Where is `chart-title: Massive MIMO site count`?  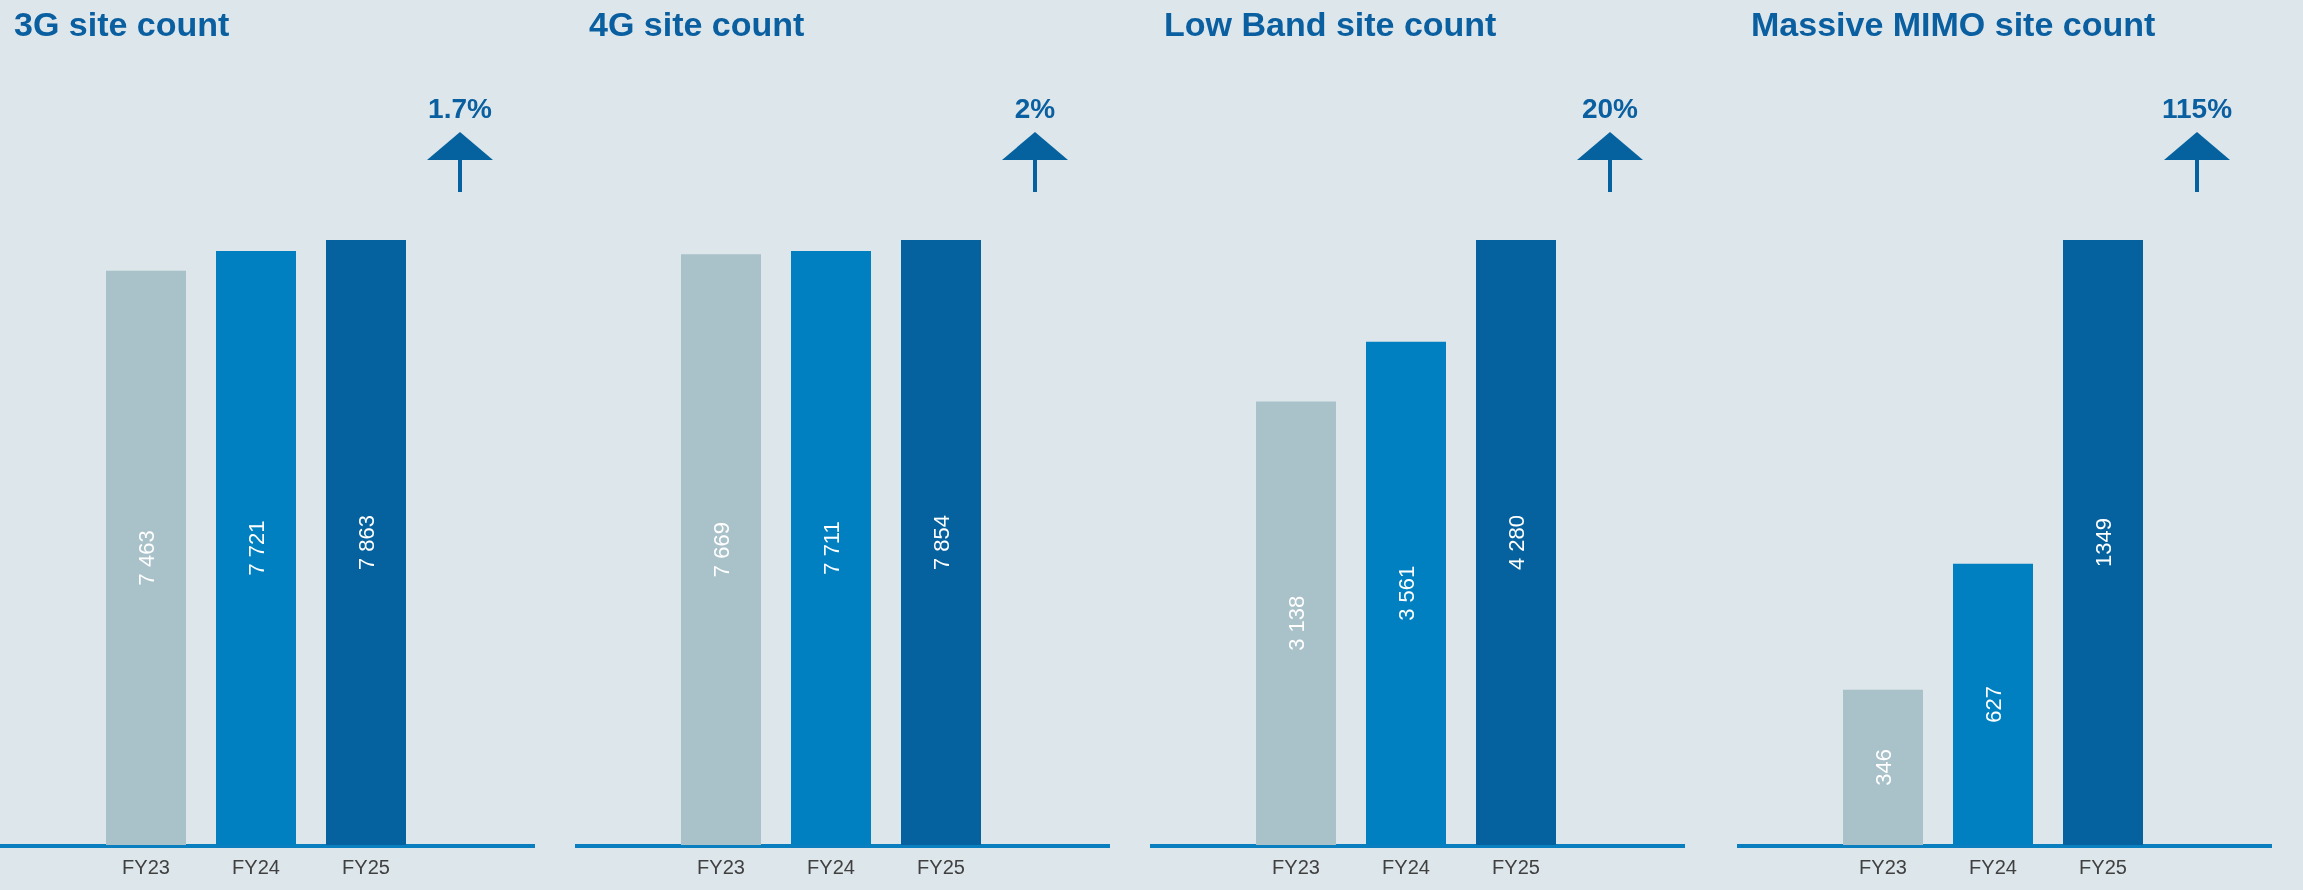 chart-title: Massive MIMO site count is located at coordinates (1954, 24).